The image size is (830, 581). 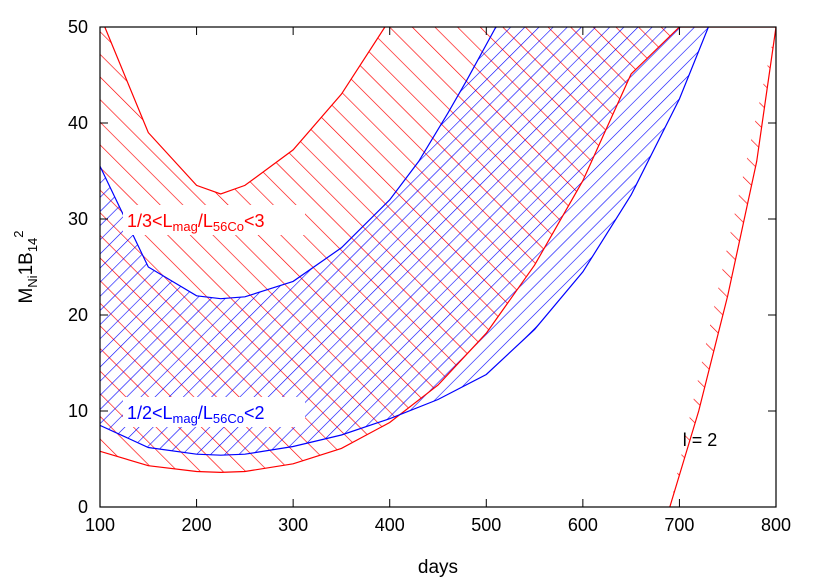 What do you see at coordinates (195, 414) in the screenshot?
I see `blue-band-label: 1/2<Lmag/L56Co<2` at bounding box center [195, 414].